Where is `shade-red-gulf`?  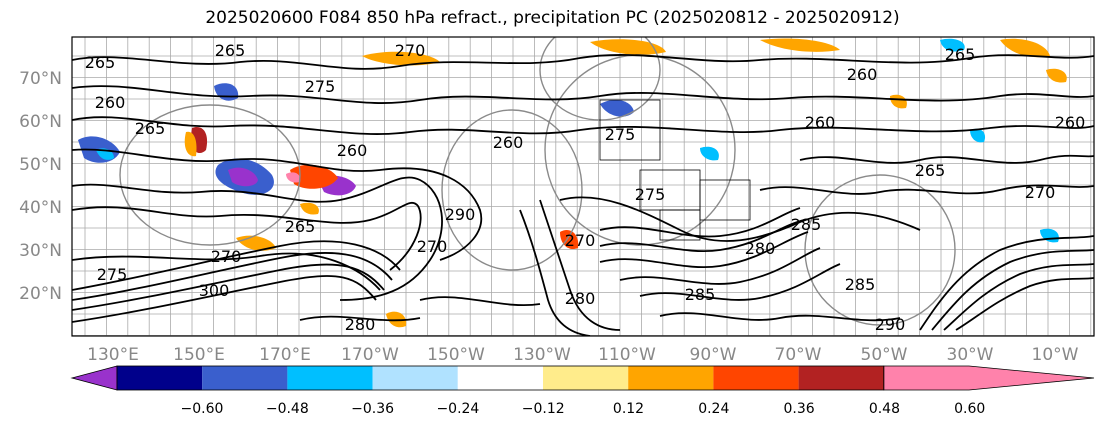
shade-red-gulf is located at coordinates (569, 239).